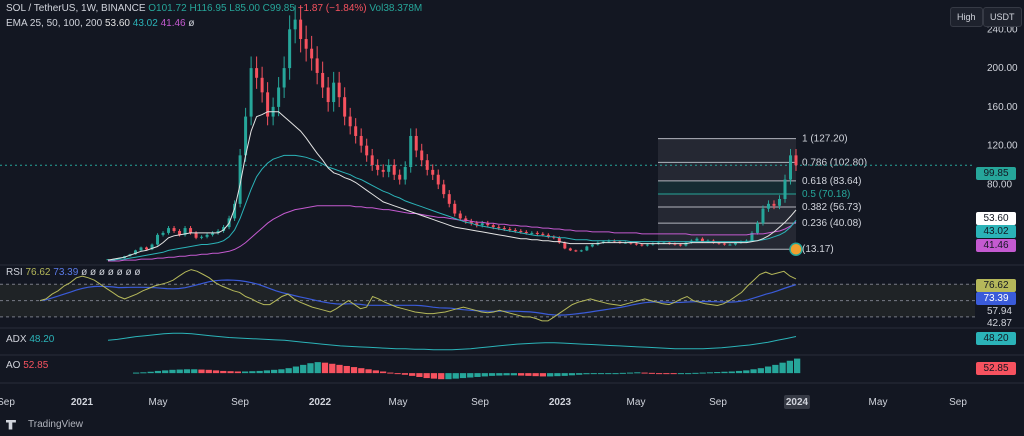 This screenshot has height=436, width=1024. I want to click on fib-anchor-icon, so click(796, 249).